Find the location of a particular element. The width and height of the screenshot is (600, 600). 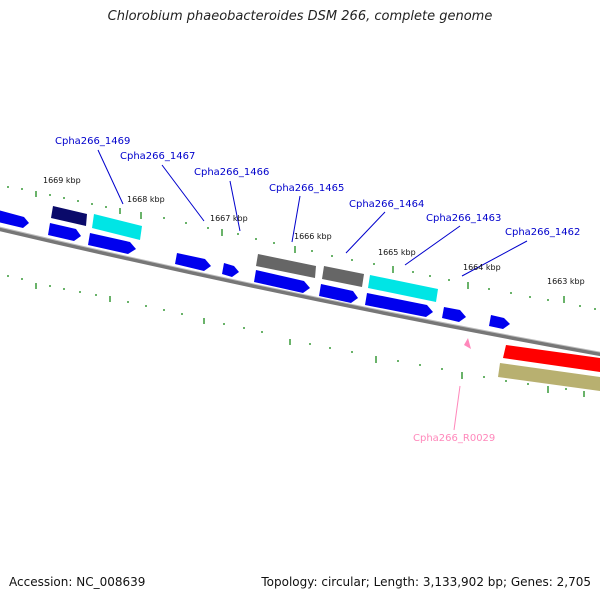

kbp-label: 1666 kbp is located at coordinates (313, 236).